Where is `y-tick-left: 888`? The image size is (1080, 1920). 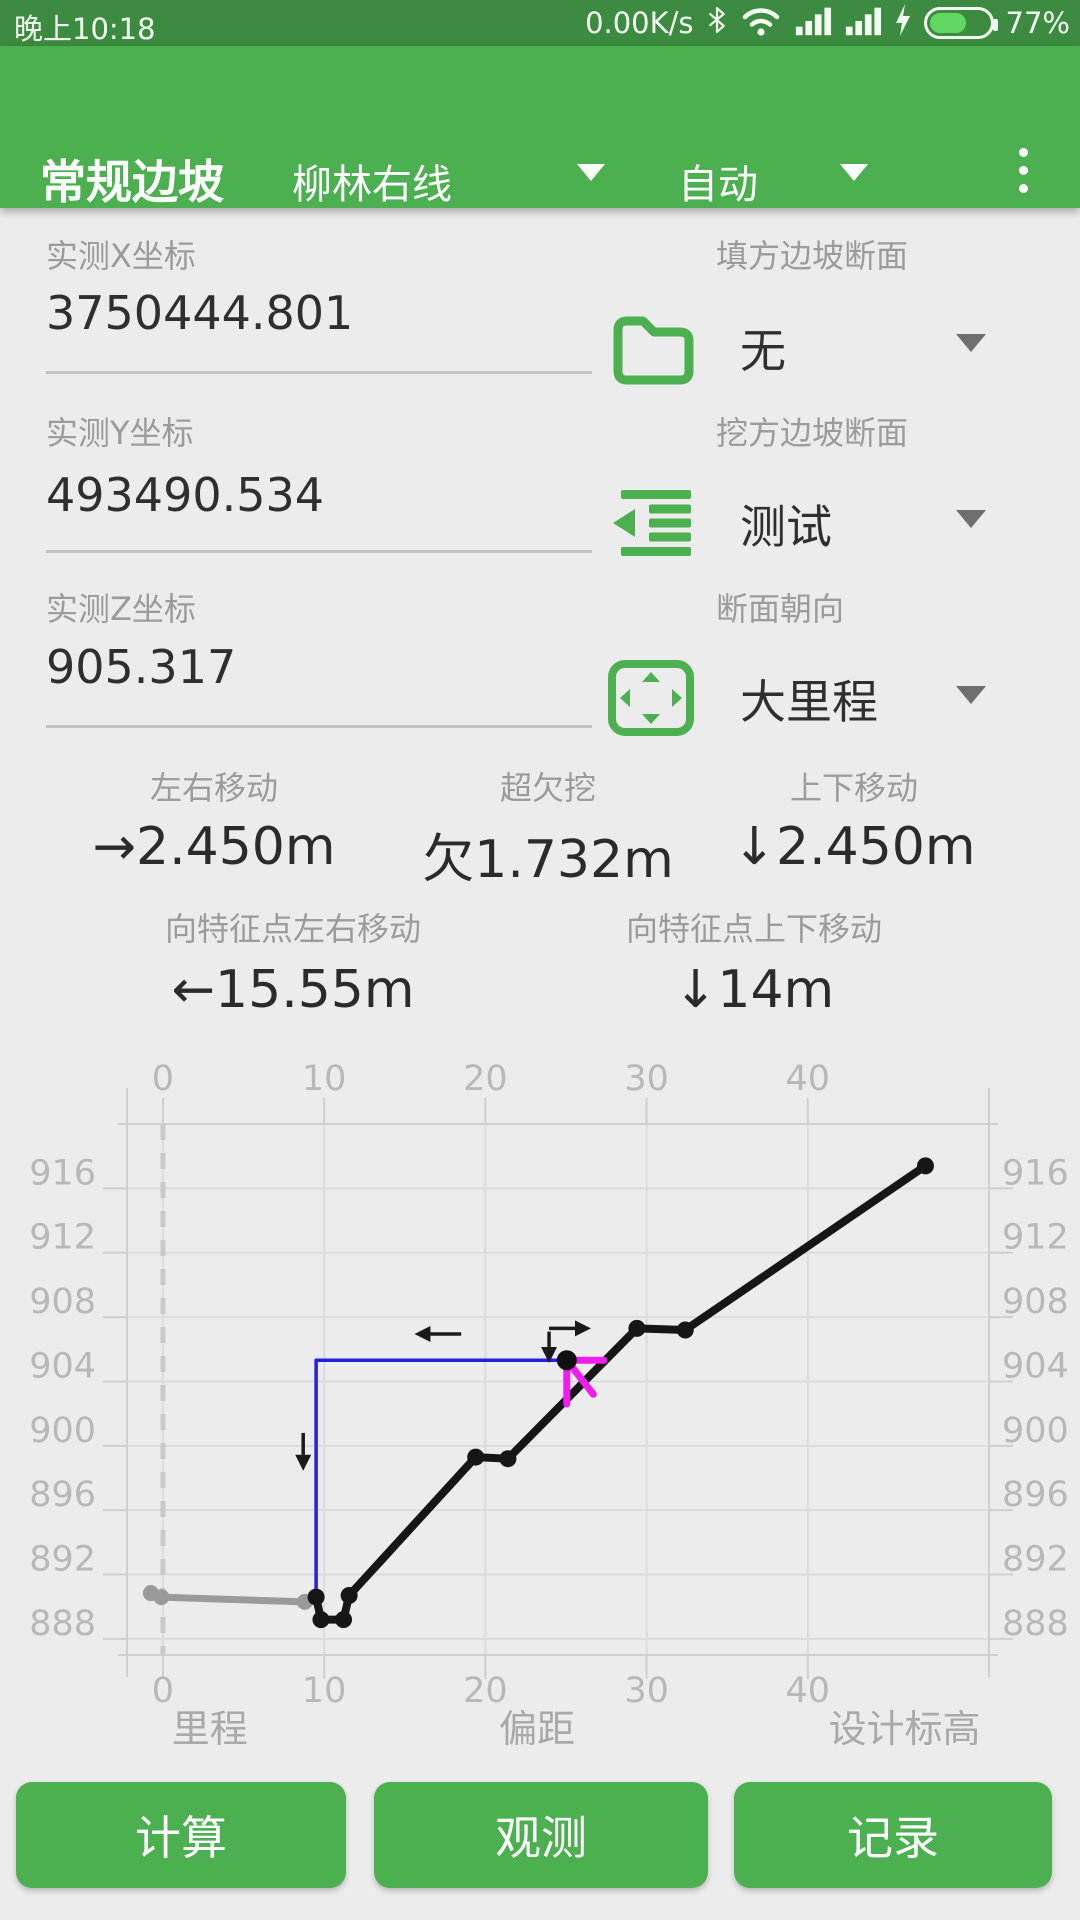
y-tick-left: 888 is located at coordinates (62, 1624).